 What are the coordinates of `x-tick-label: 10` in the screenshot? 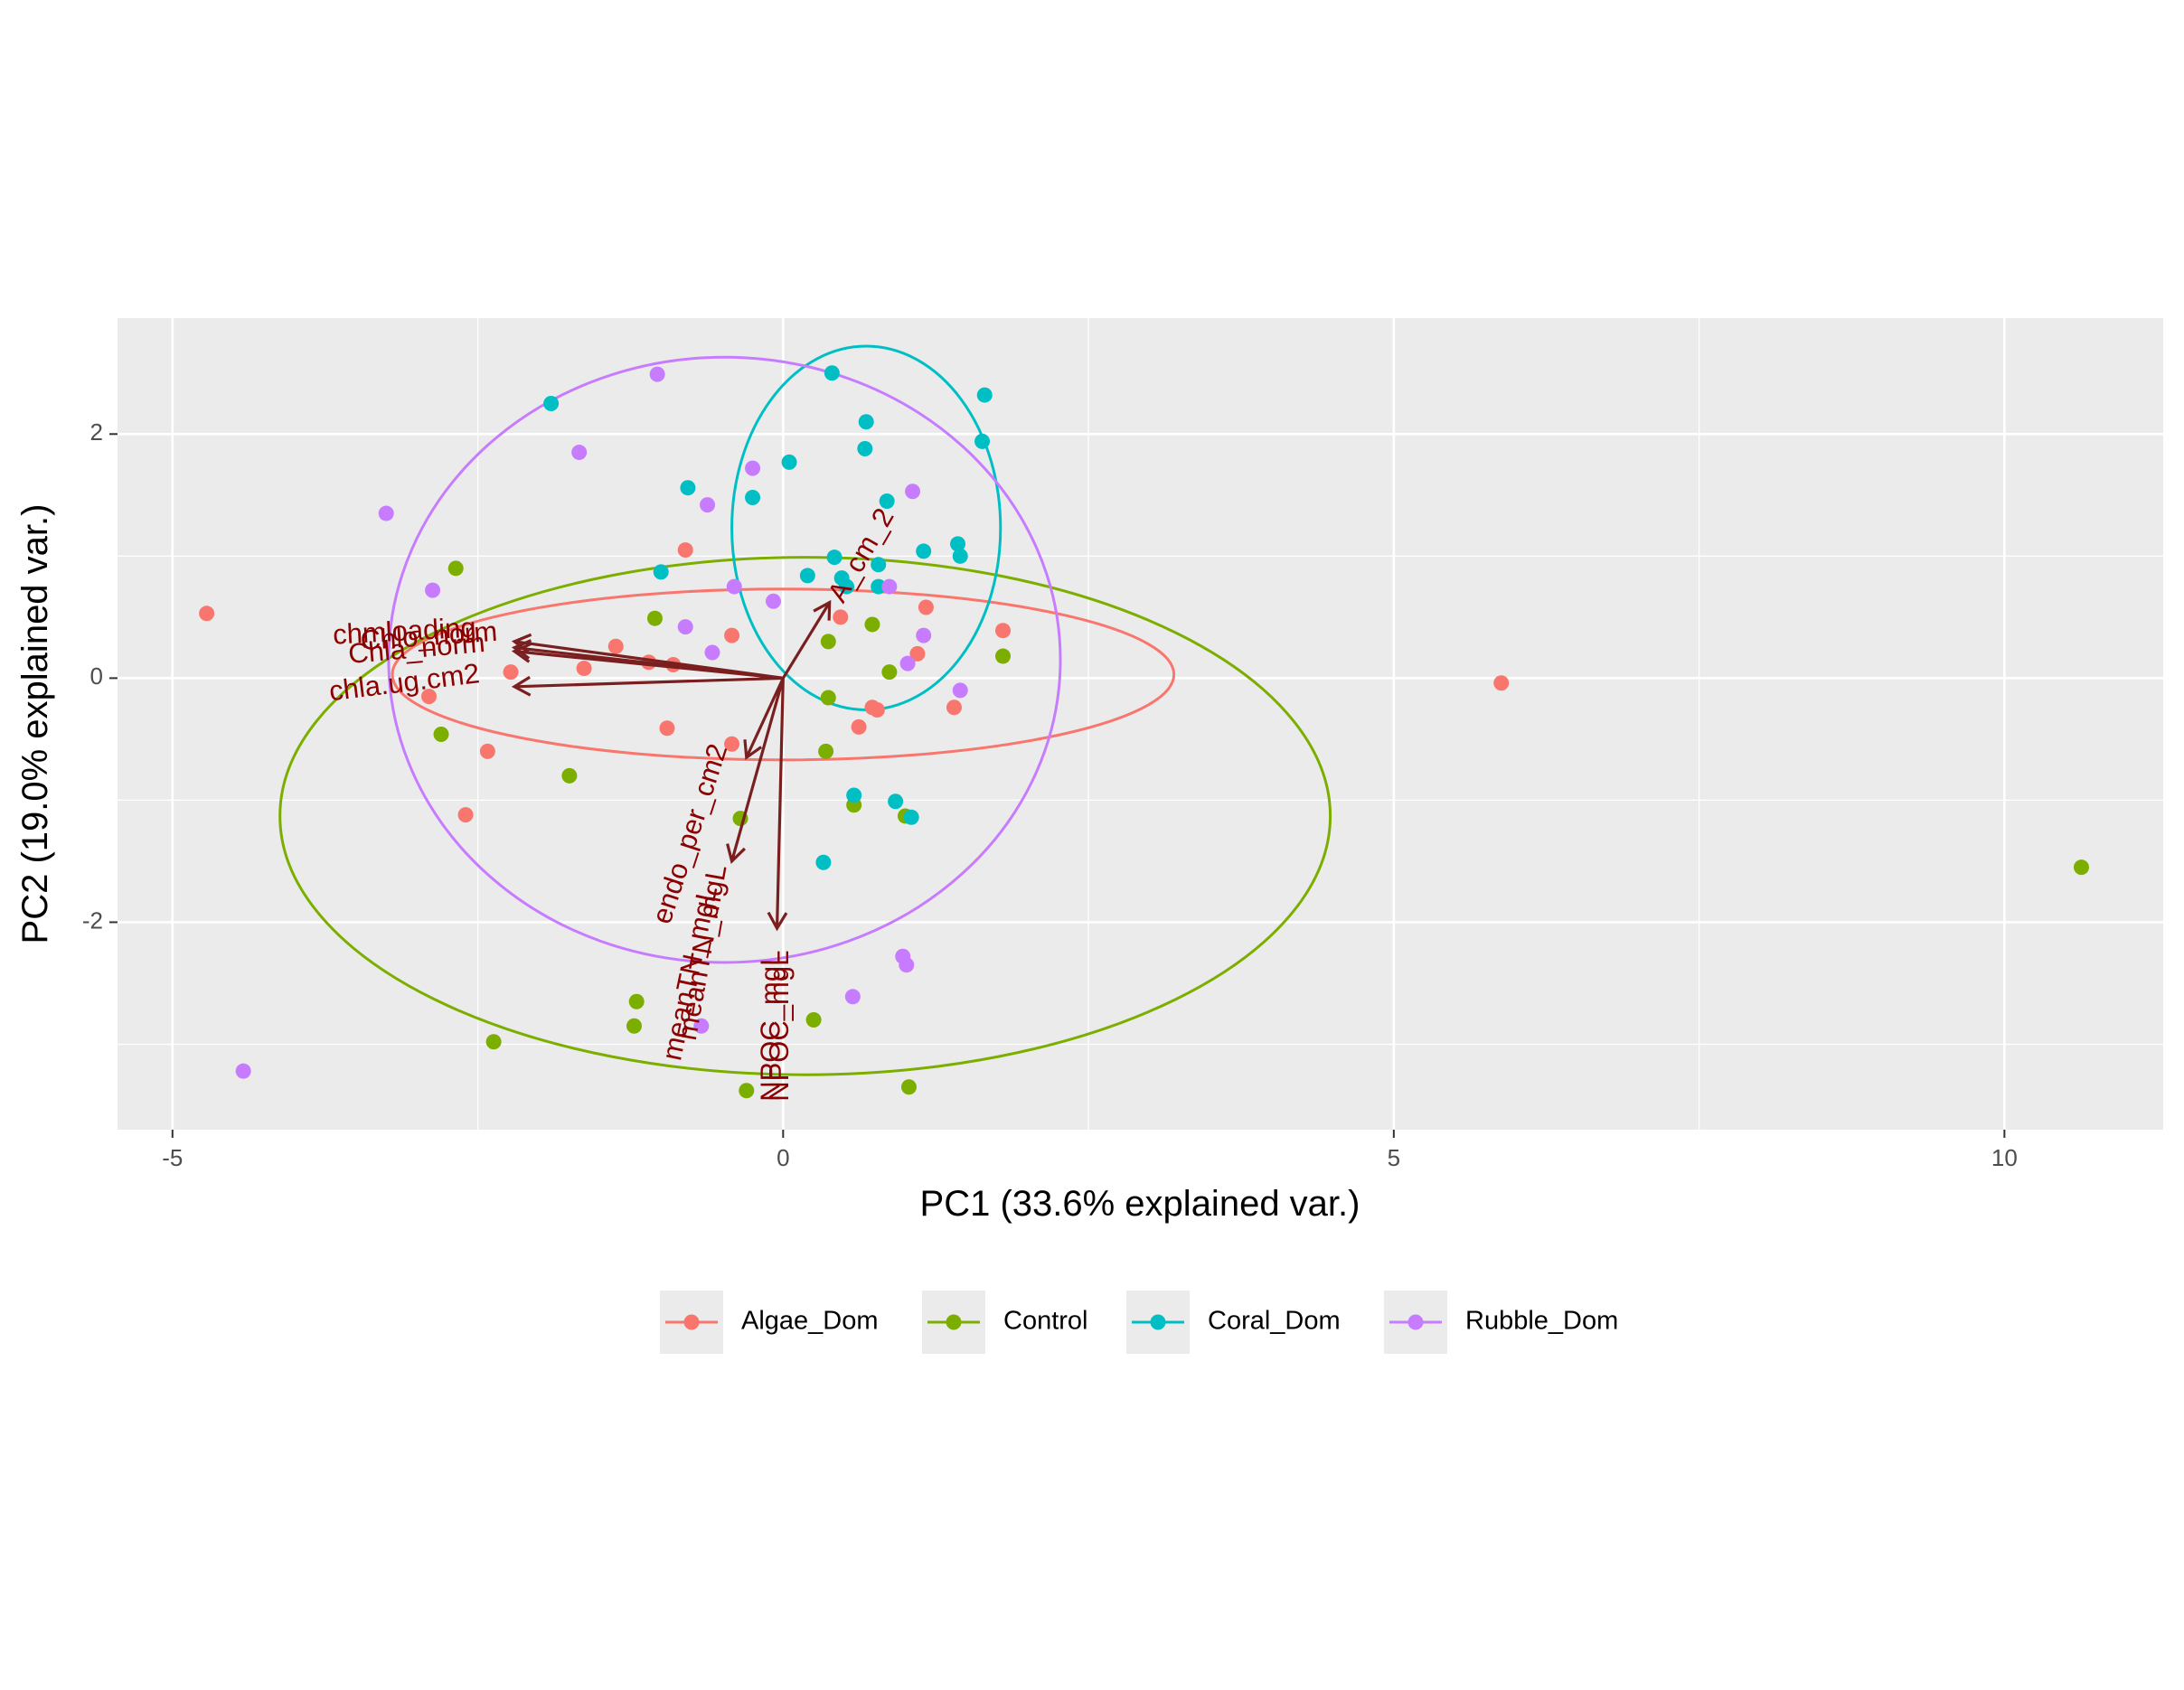 It's located at (2004, 1157).